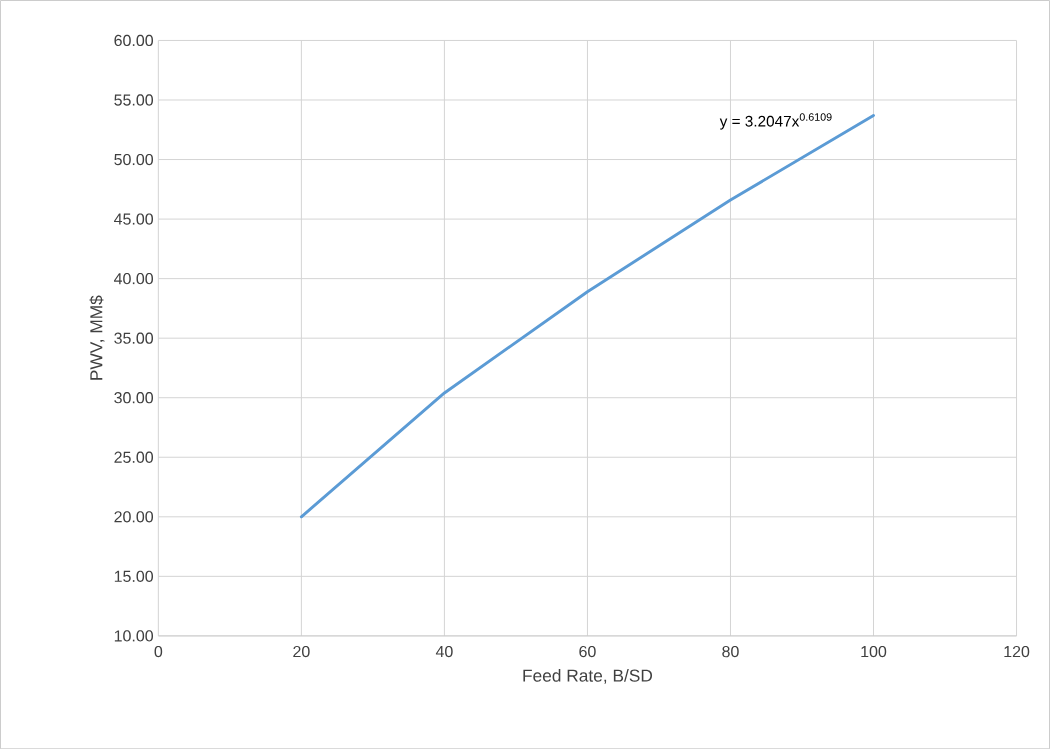 The width and height of the screenshot is (1050, 749). Describe the element at coordinates (134, 278) in the screenshot. I see `y-tick-label: 40.00` at that location.